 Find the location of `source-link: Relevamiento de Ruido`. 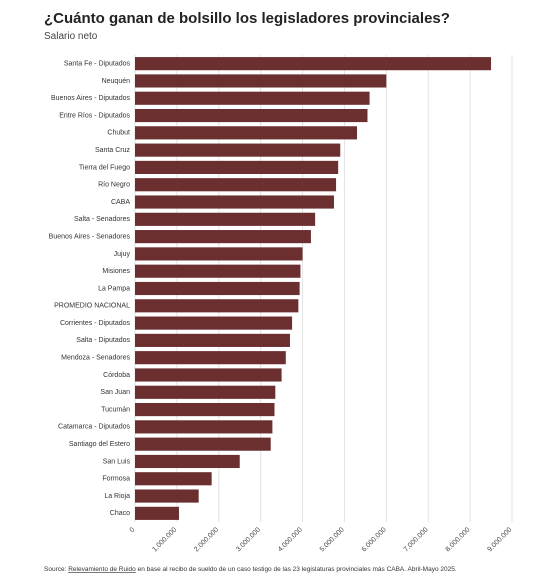

source-link: Relevamiento de Ruido is located at coordinates (102, 569).